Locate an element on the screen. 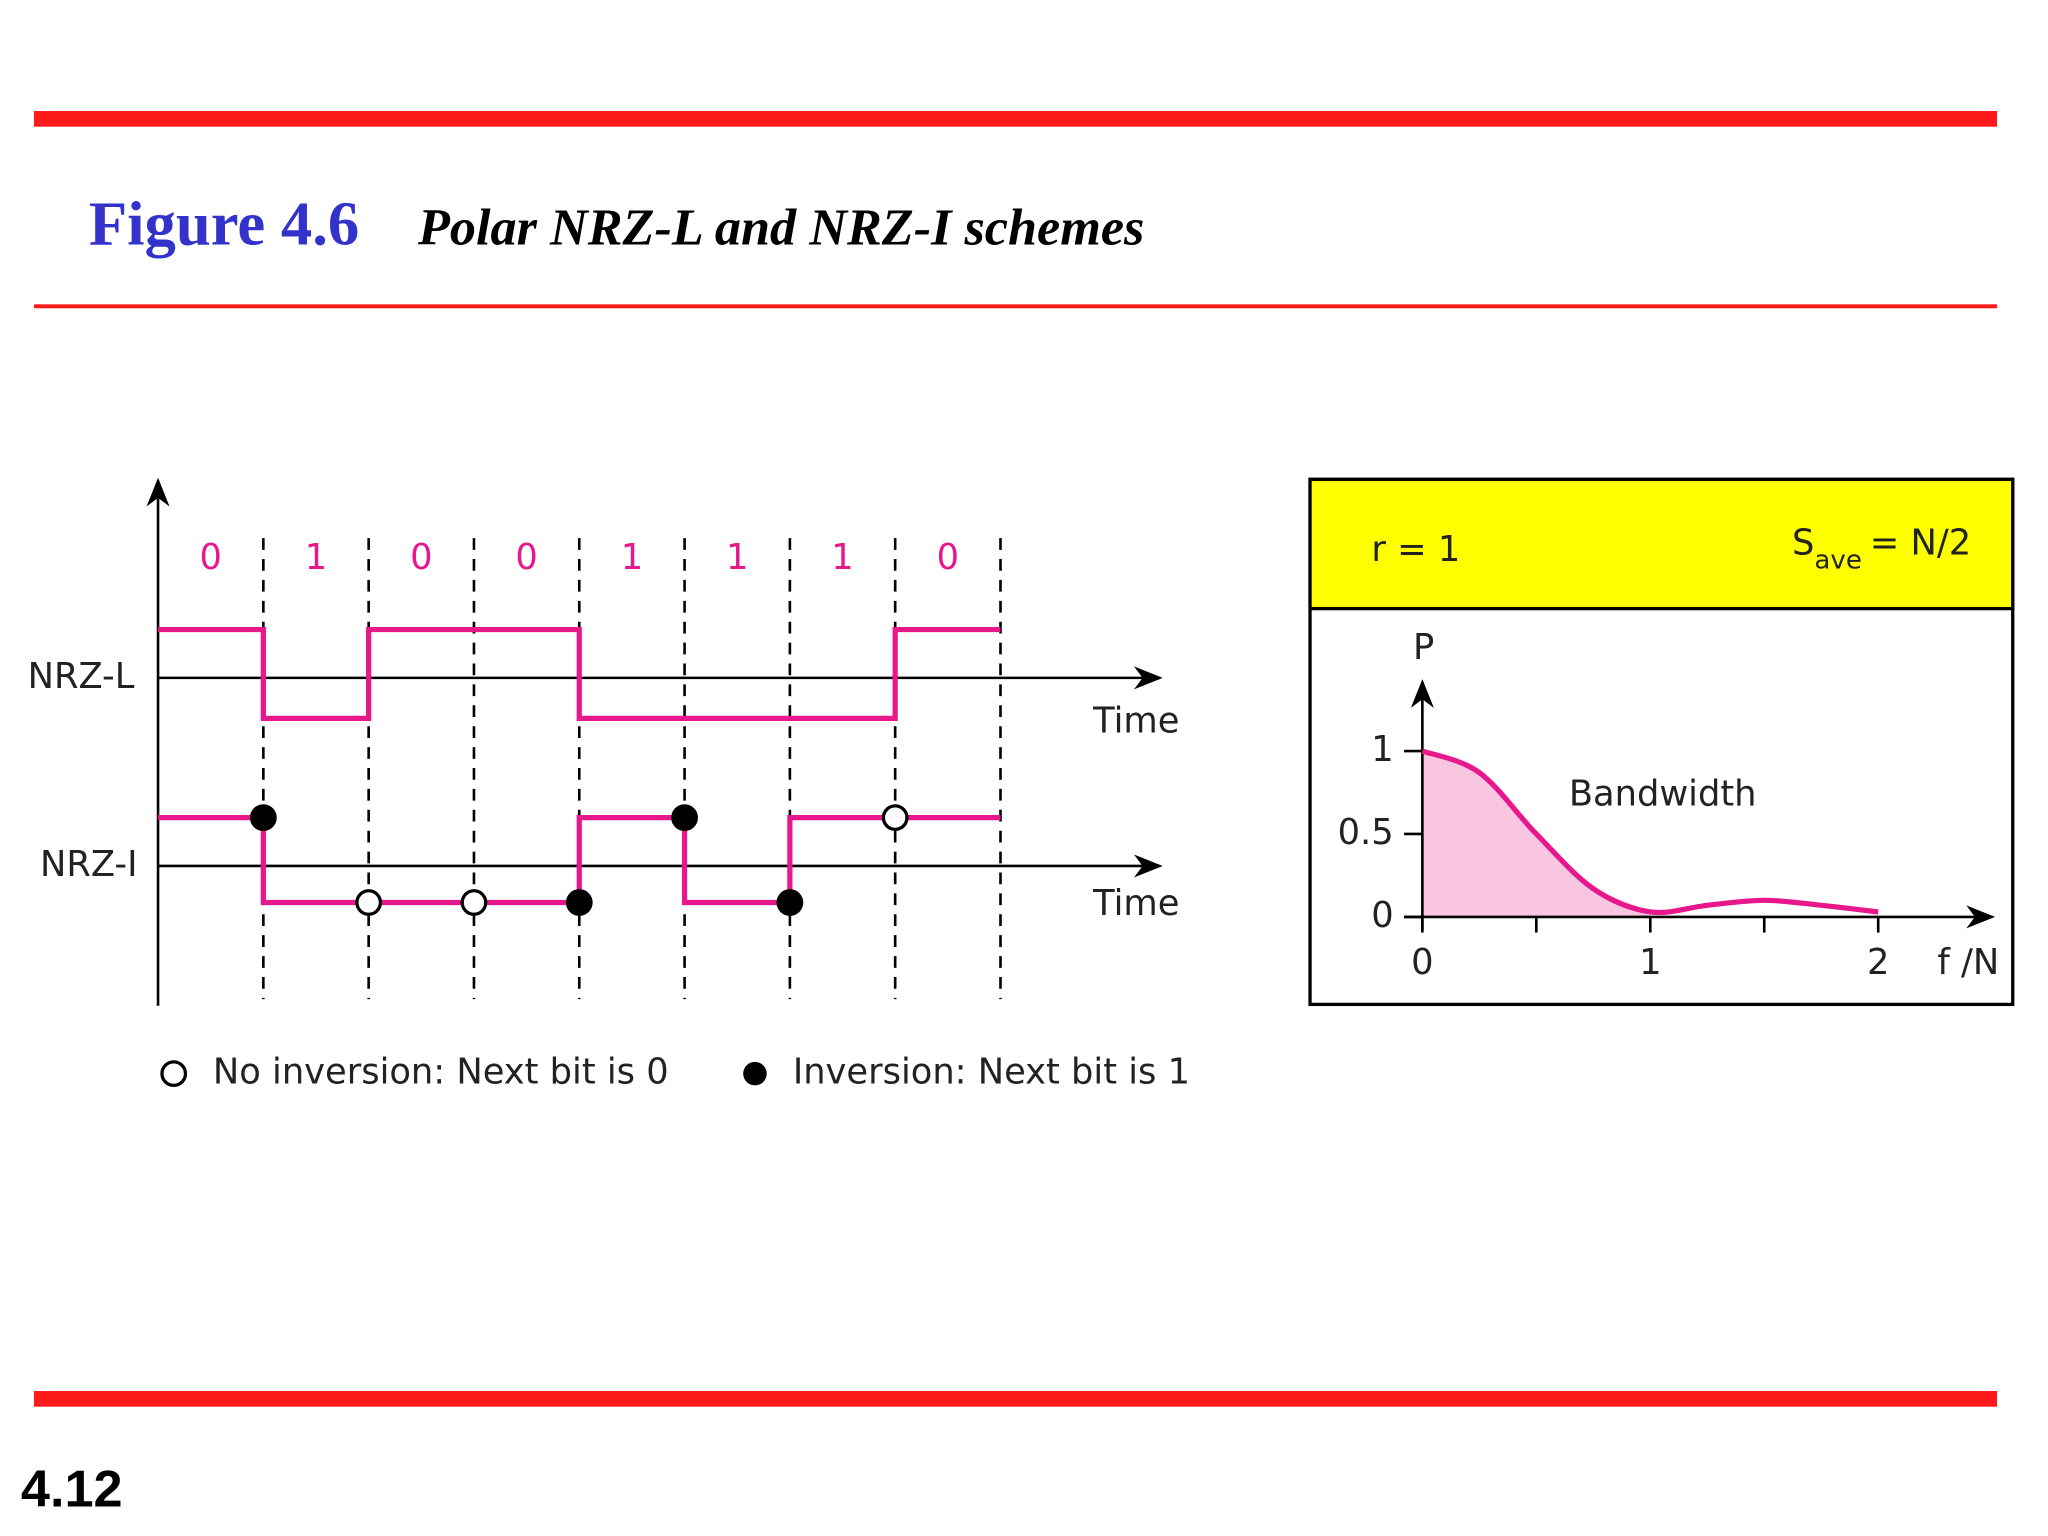  legend: No inversion: Next bit is 0 Inversion is located at coordinates (675, 1072).